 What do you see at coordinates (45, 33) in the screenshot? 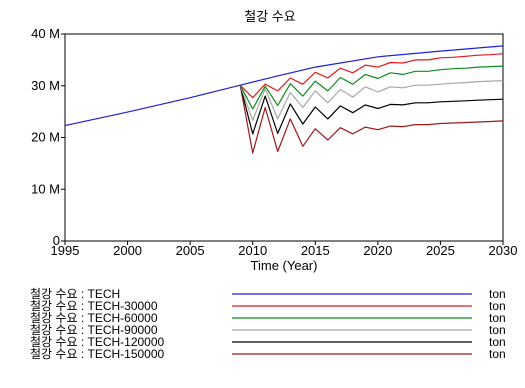
I see `y-tick-label: 40 M` at bounding box center [45, 33].